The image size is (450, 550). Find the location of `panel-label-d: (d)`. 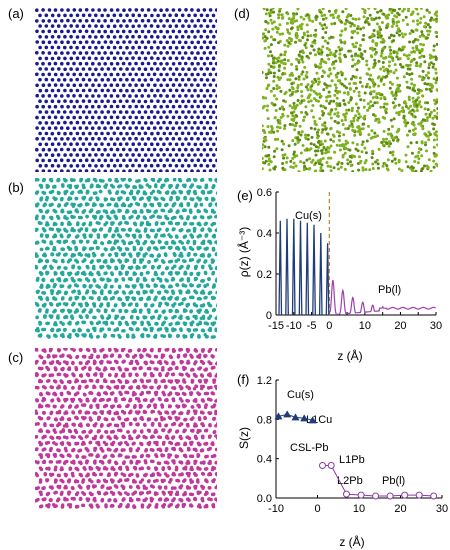

panel-label-d: (d) is located at coordinates (242, 13).